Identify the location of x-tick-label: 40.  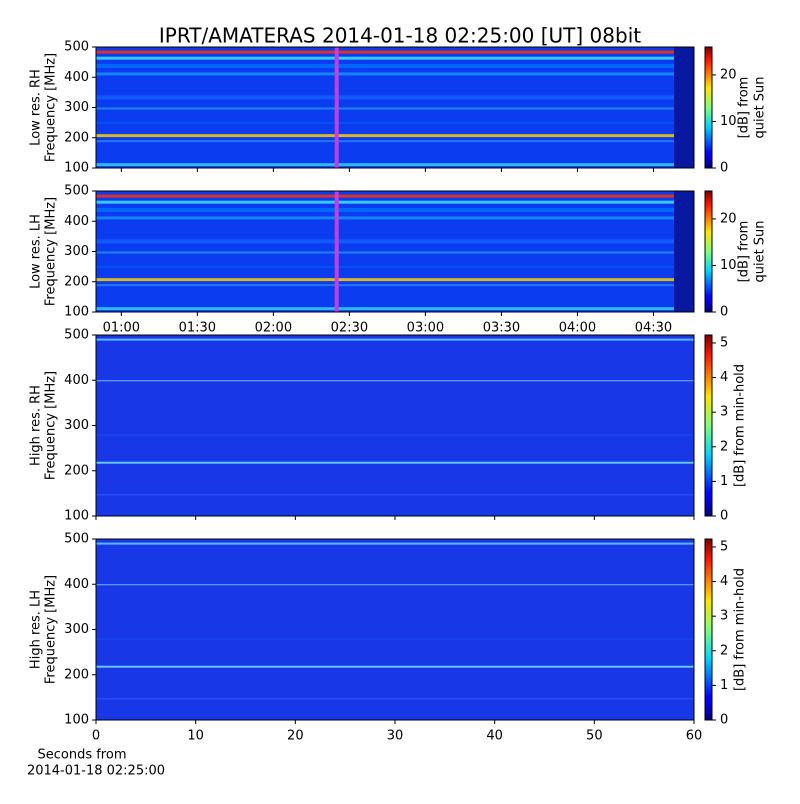
(494, 736).